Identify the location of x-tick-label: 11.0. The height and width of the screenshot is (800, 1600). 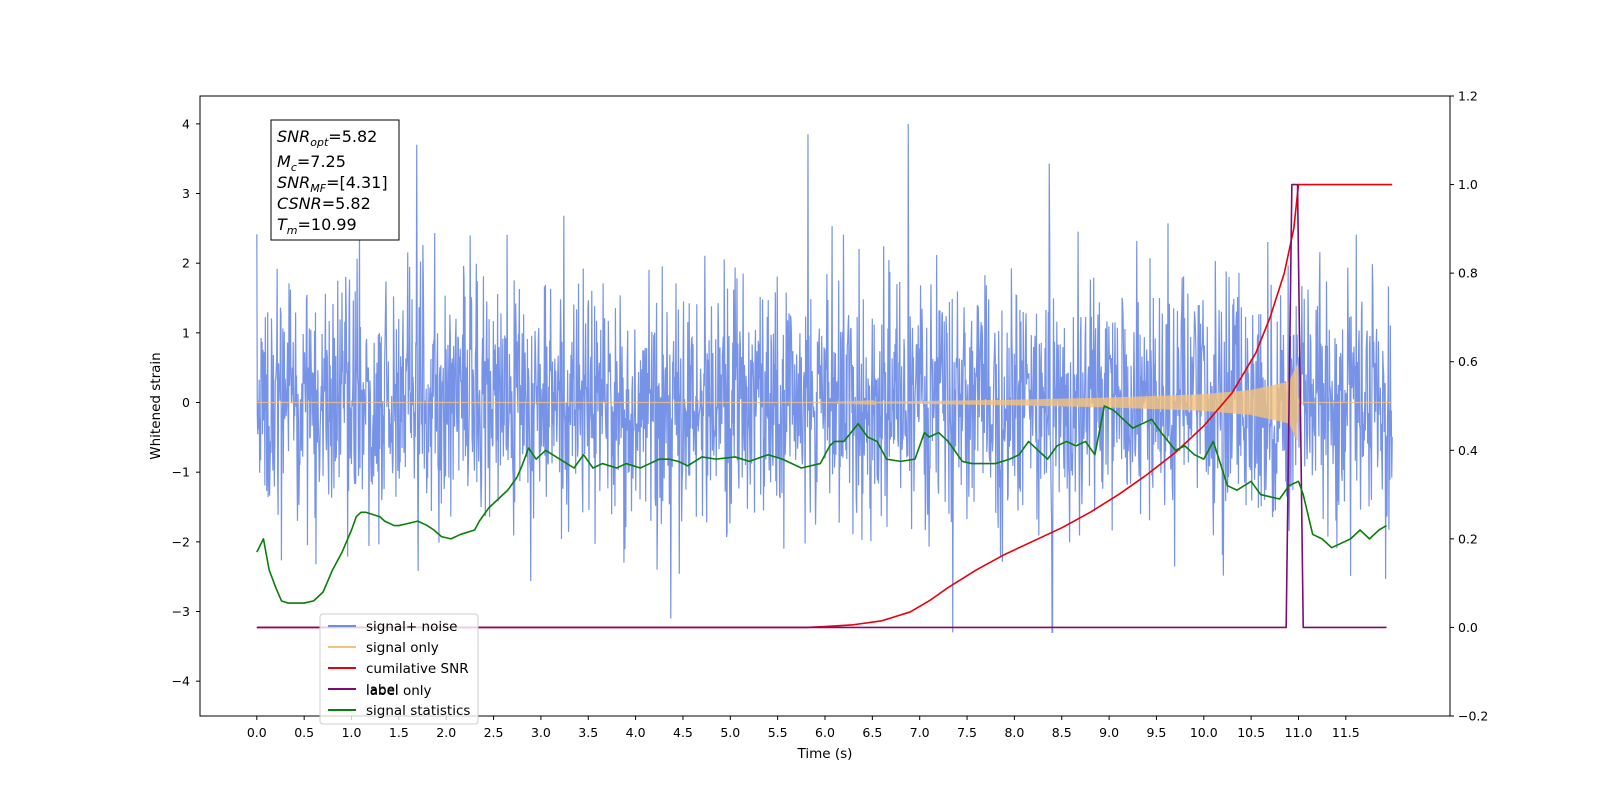
(1299, 732).